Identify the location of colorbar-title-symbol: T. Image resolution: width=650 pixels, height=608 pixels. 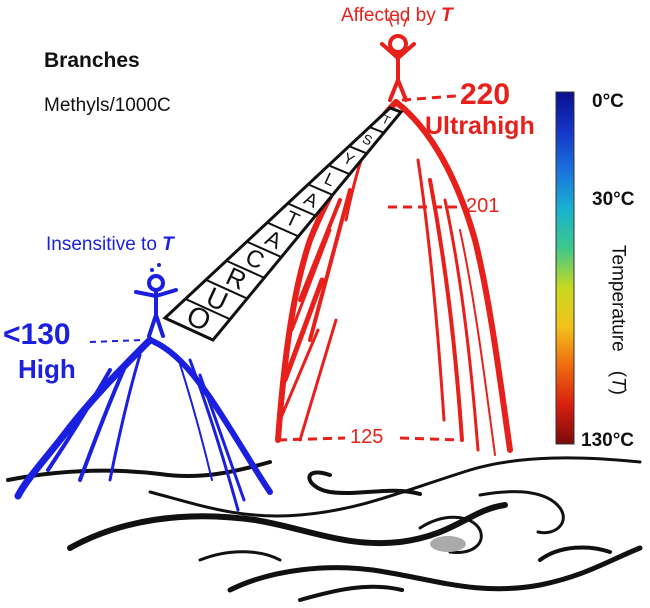
(618, 383).